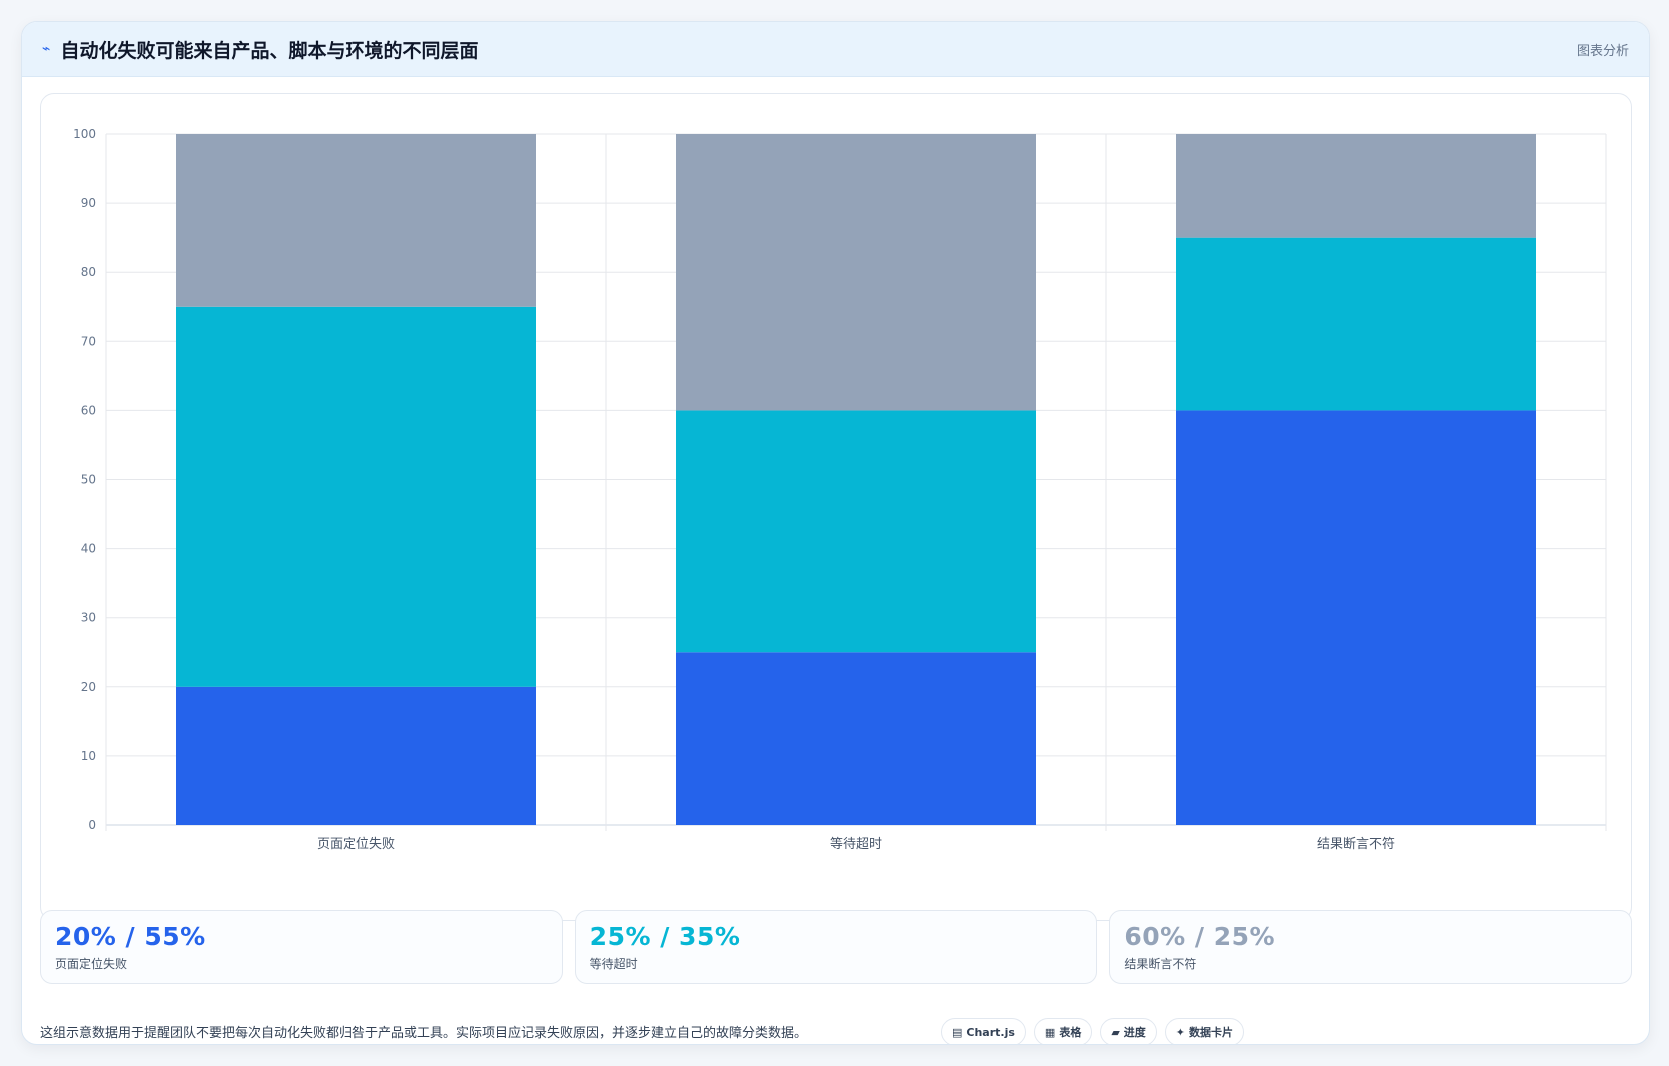 The image size is (1669, 1066). Describe the element at coordinates (46, 49) in the screenshot. I see `pulse-icon: ⌁` at that location.